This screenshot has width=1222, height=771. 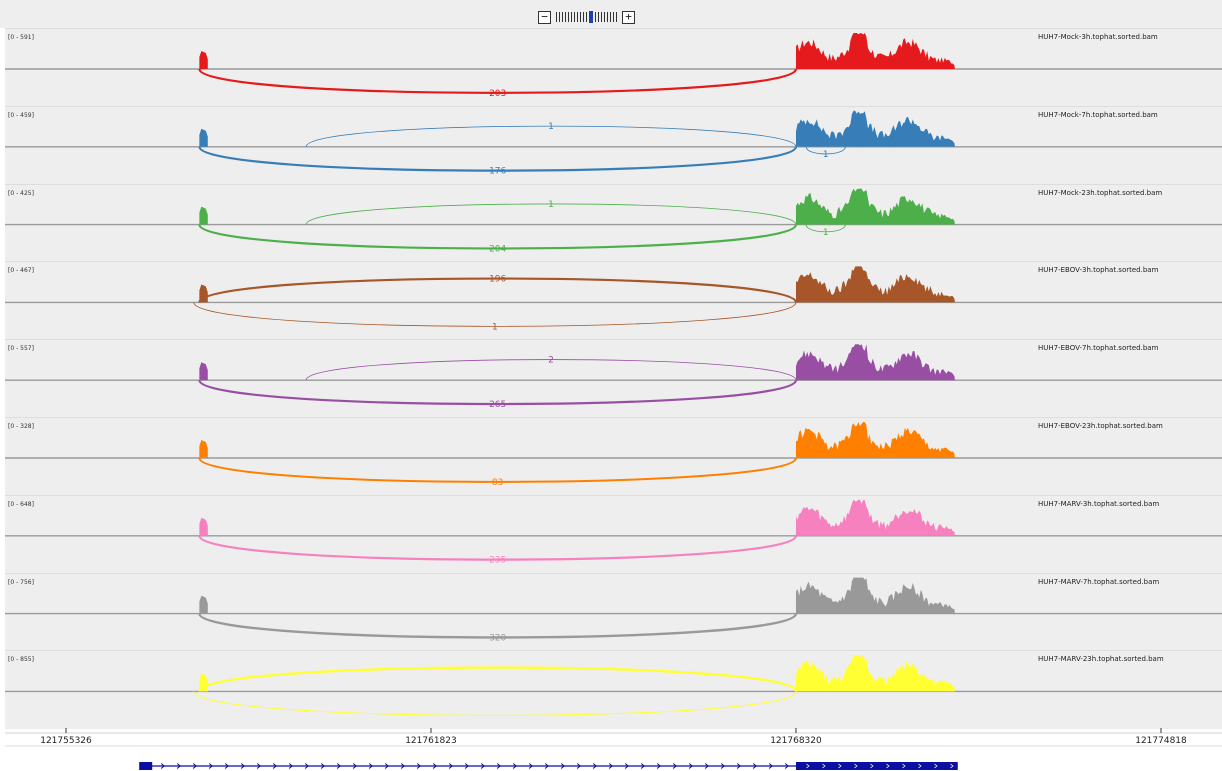 I want to click on track-data-range: [0 - 328], so click(x=21, y=426).